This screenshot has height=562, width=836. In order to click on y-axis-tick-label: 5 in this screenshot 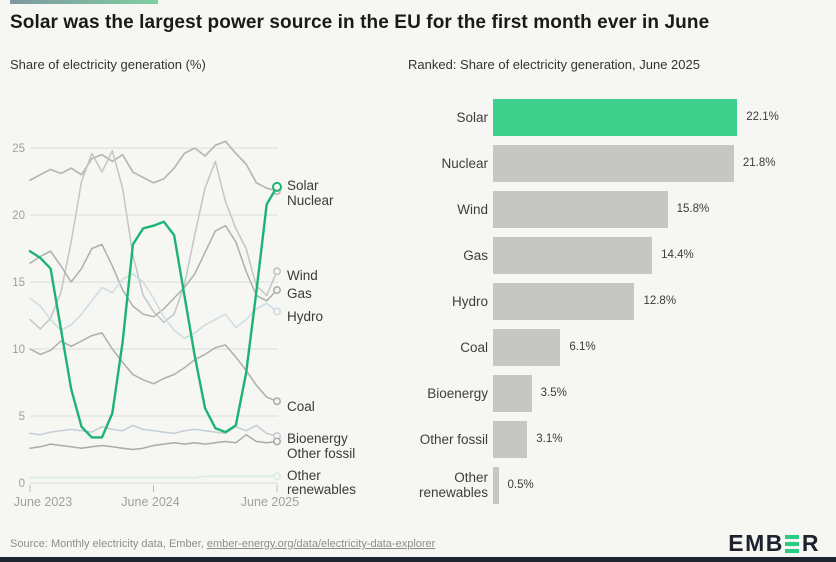, I will do `click(22, 417)`.